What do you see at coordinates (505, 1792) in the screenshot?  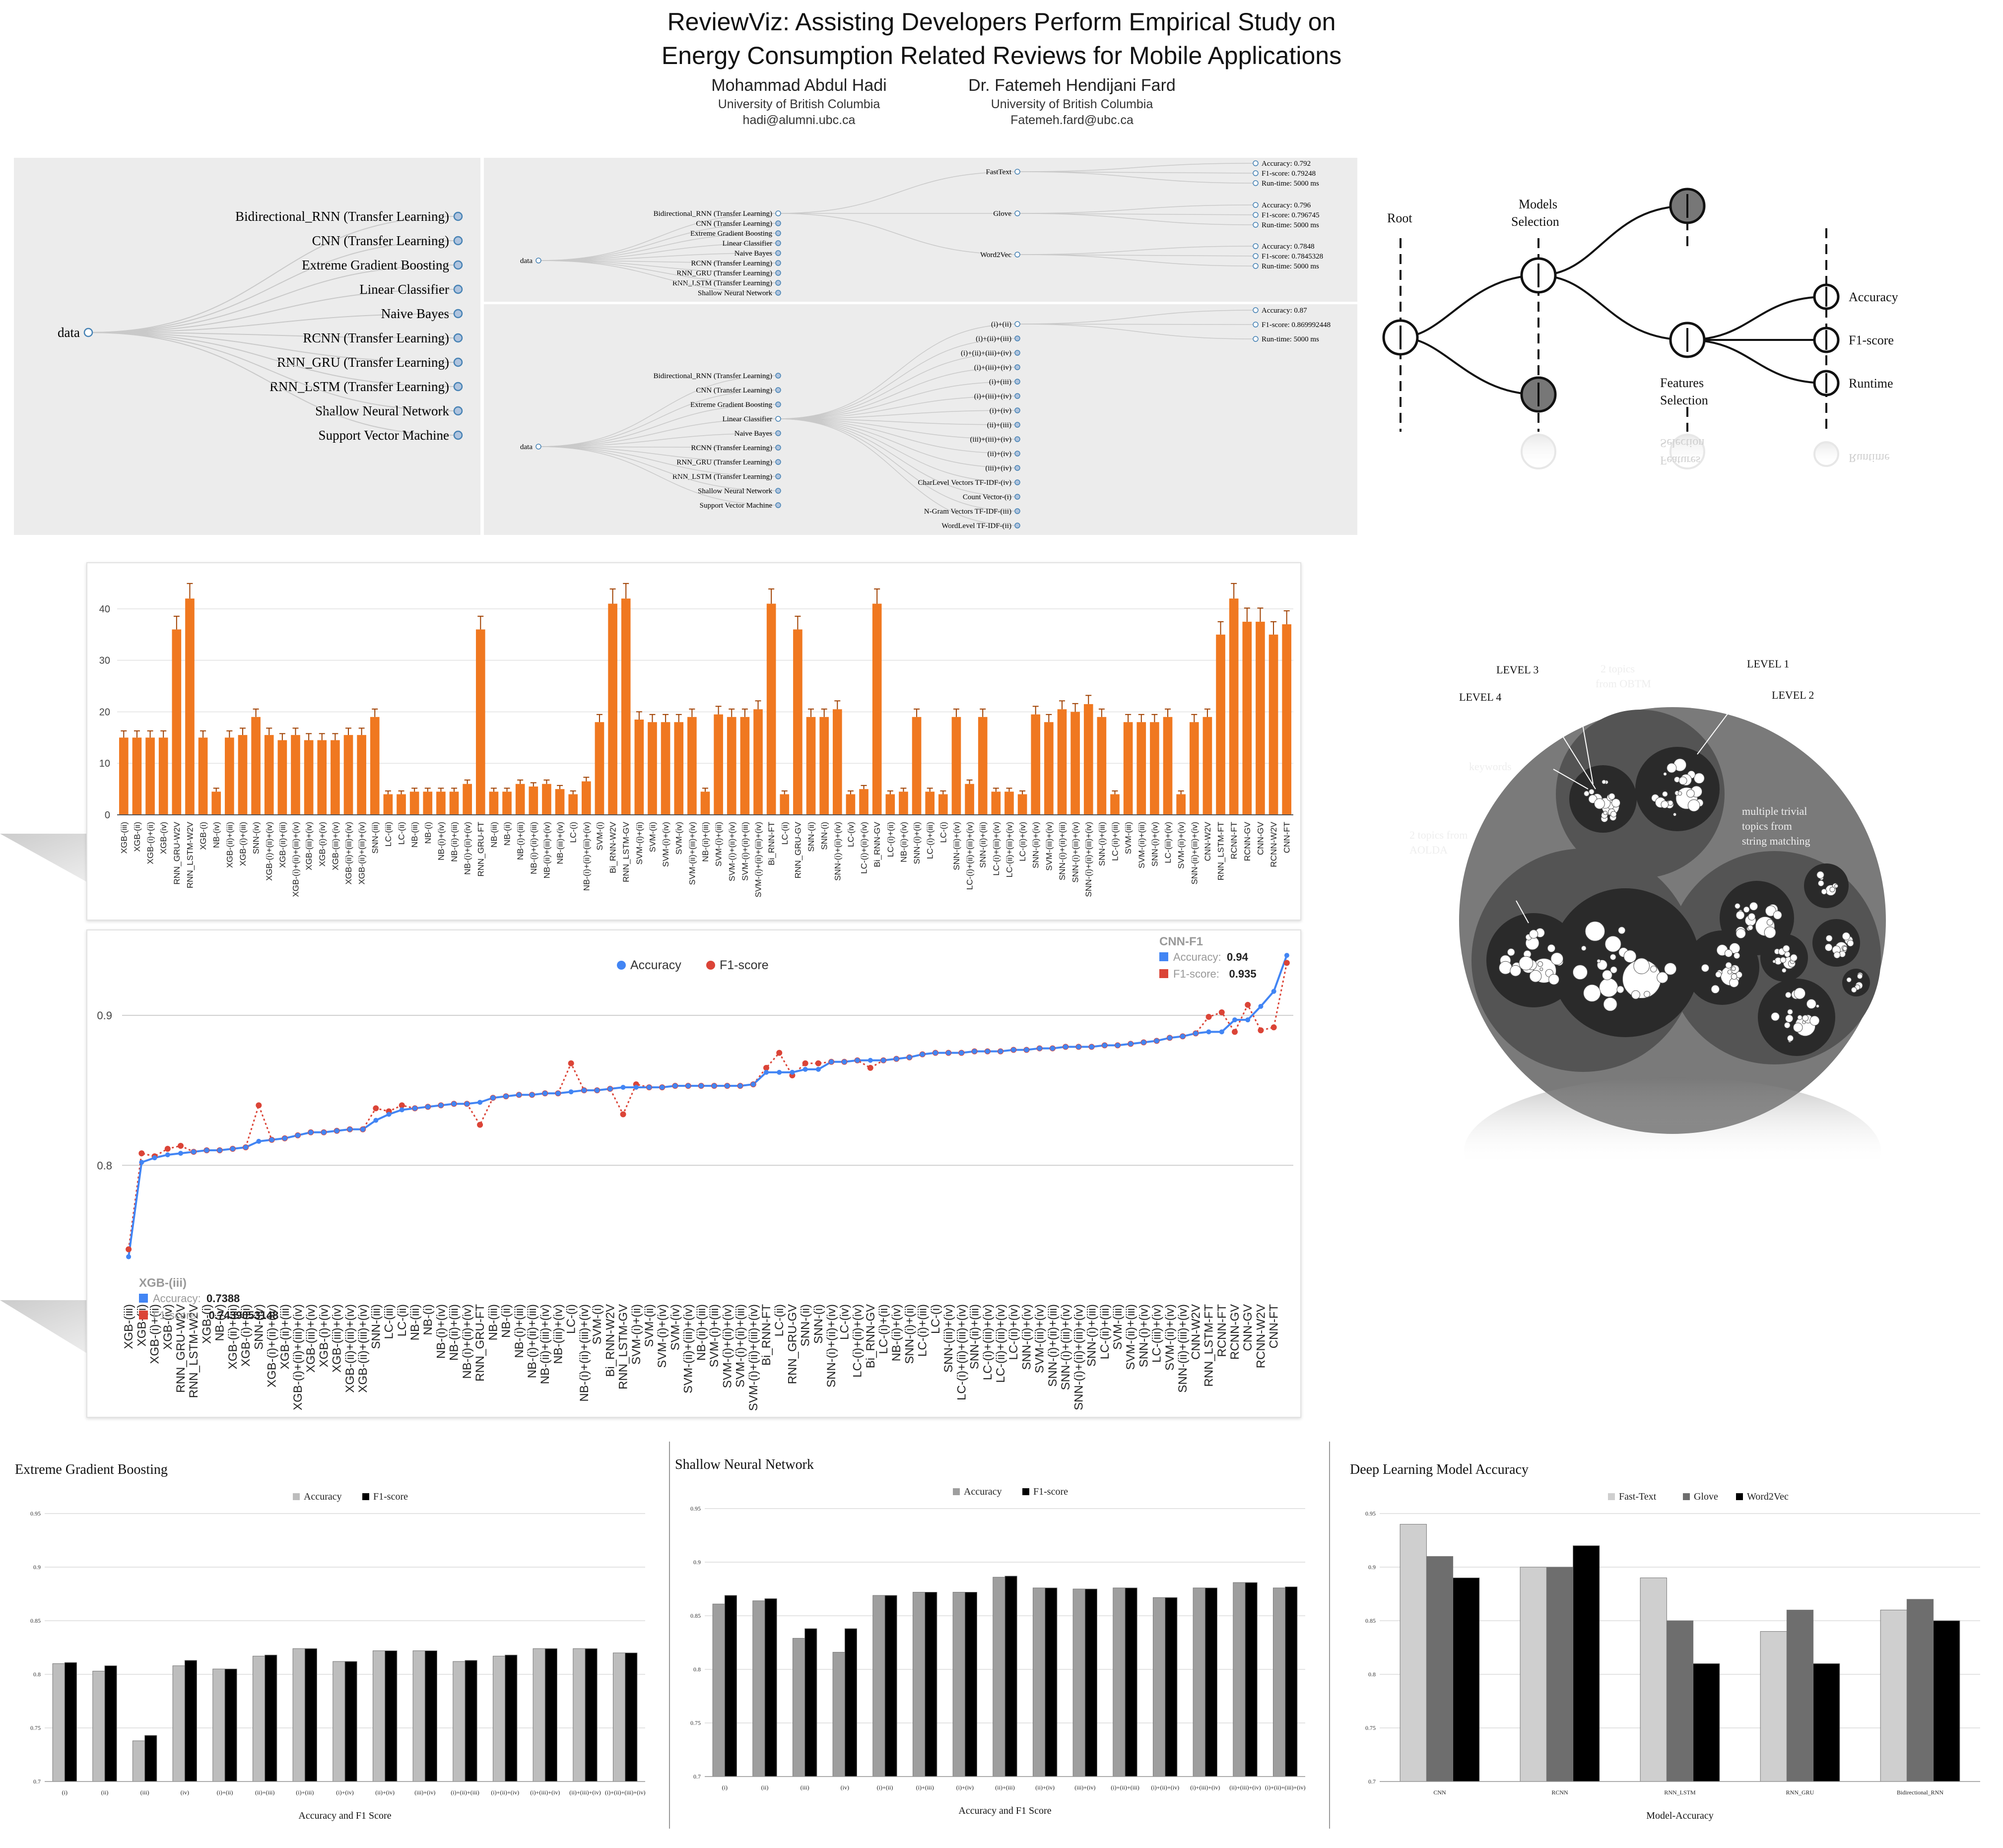 I see `x-tick-label: (i)+(ii)+(iv)` at bounding box center [505, 1792].